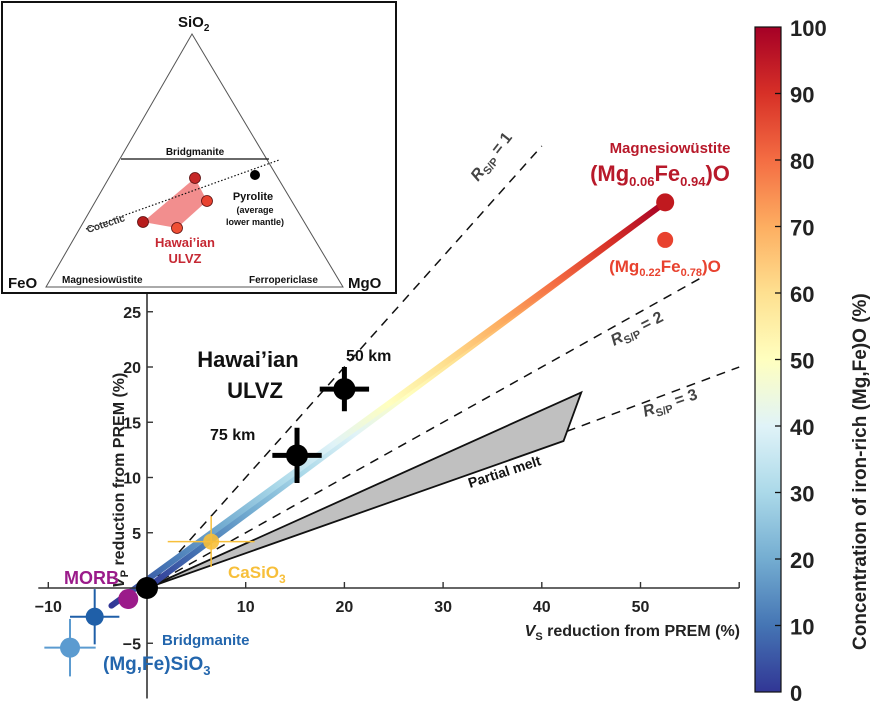  Describe the element at coordinates (641, 631) in the screenshot. I see `x-axis-label-rest: reduction from PREM (%)` at that location.